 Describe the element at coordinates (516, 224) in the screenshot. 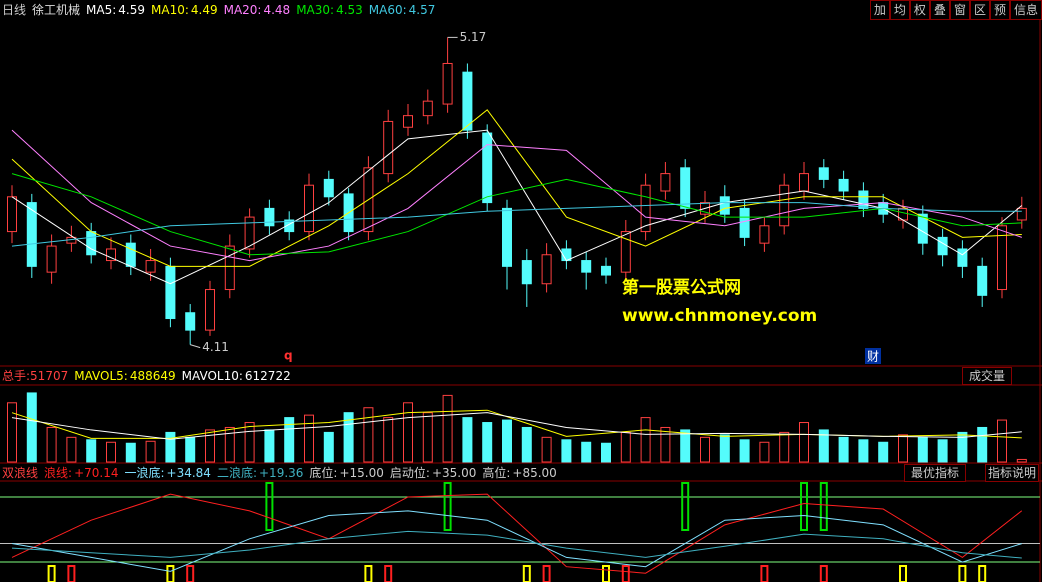

I see `ma-line` at that location.